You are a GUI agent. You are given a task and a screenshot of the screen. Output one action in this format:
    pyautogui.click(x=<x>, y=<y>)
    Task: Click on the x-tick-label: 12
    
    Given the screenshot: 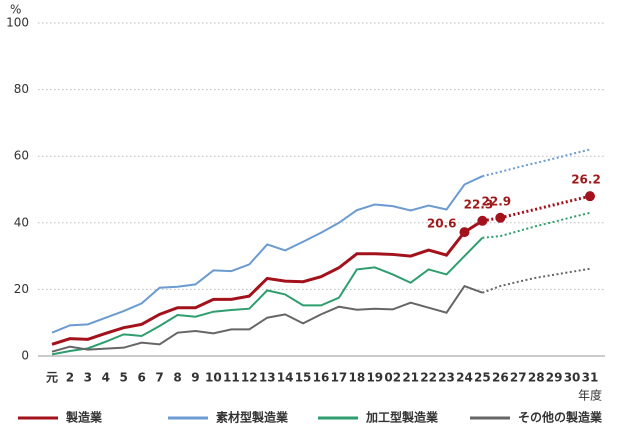 What is the action you would take?
    pyautogui.click(x=249, y=378)
    